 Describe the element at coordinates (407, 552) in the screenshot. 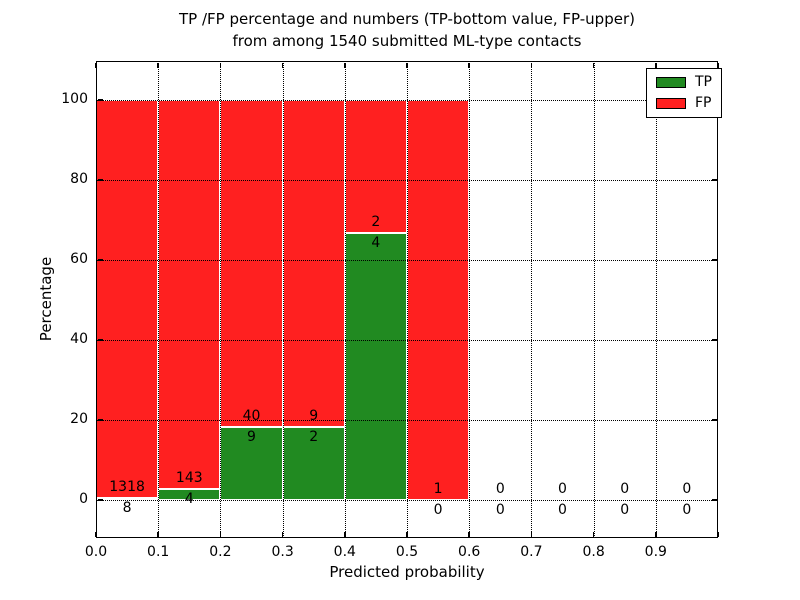

I see `x-tick-label: 0.5` at that location.